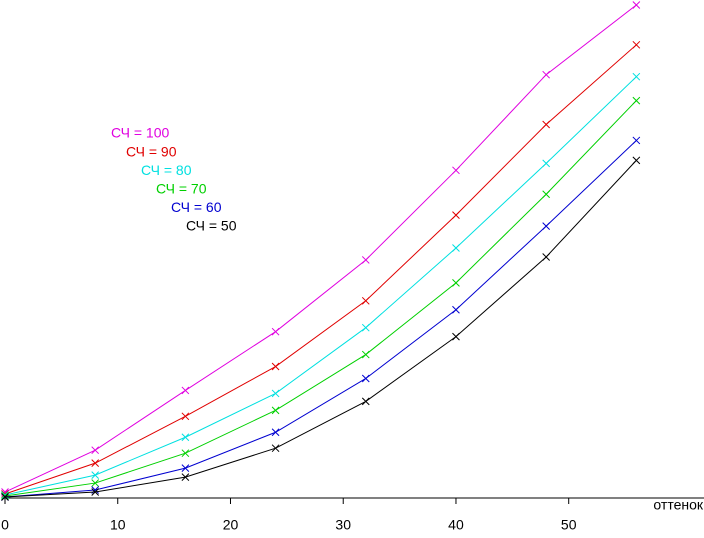  I want to click on legend-entry: СЧ = 90, so click(151, 151).